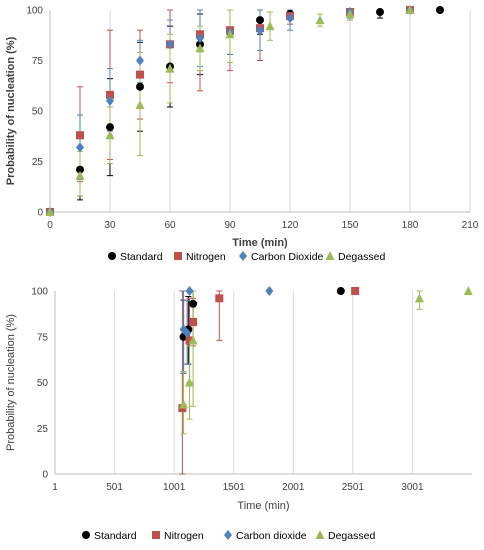  What do you see at coordinates (470, 225) in the screenshot?
I see `x-tick-label: 210` at bounding box center [470, 225].